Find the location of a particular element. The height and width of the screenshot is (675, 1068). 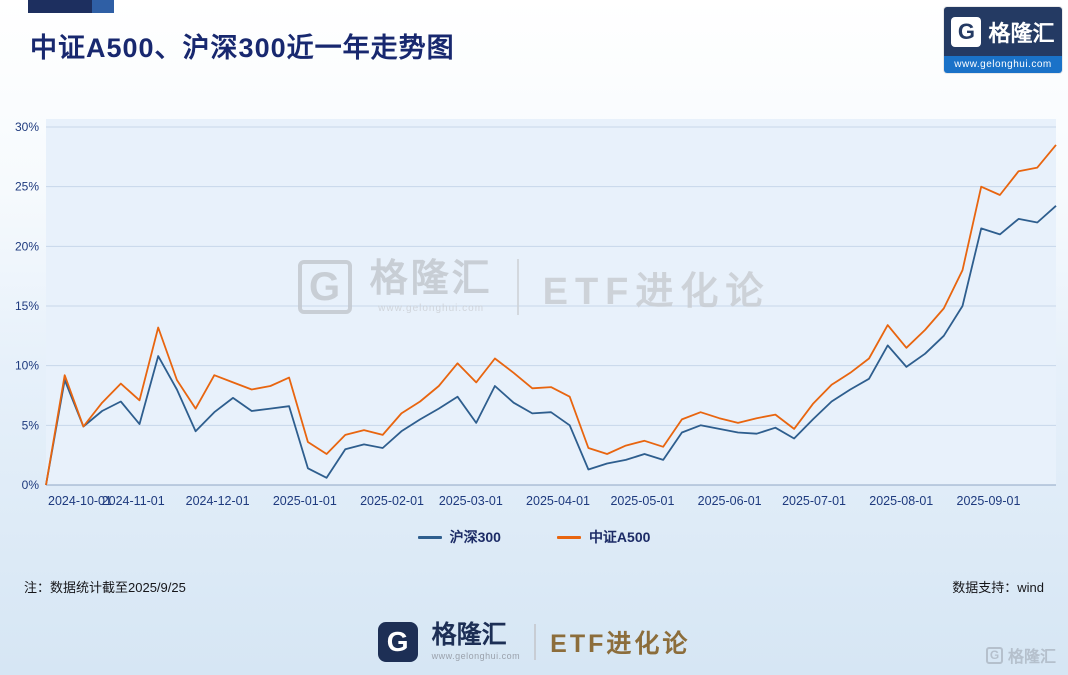

x-tick-label: 2025-06-01 is located at coordinates (730, 501).